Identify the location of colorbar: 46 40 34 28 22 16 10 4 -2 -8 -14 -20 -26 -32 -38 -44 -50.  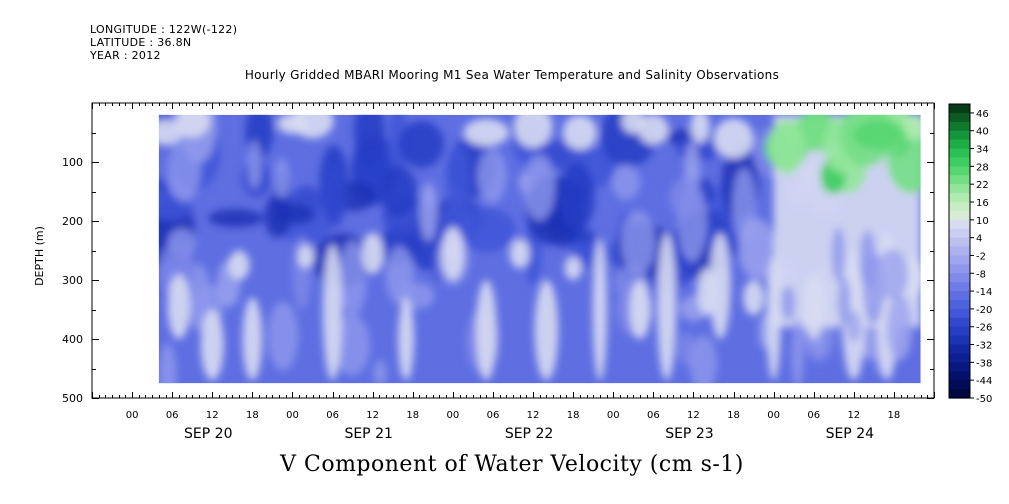
(970, 254).